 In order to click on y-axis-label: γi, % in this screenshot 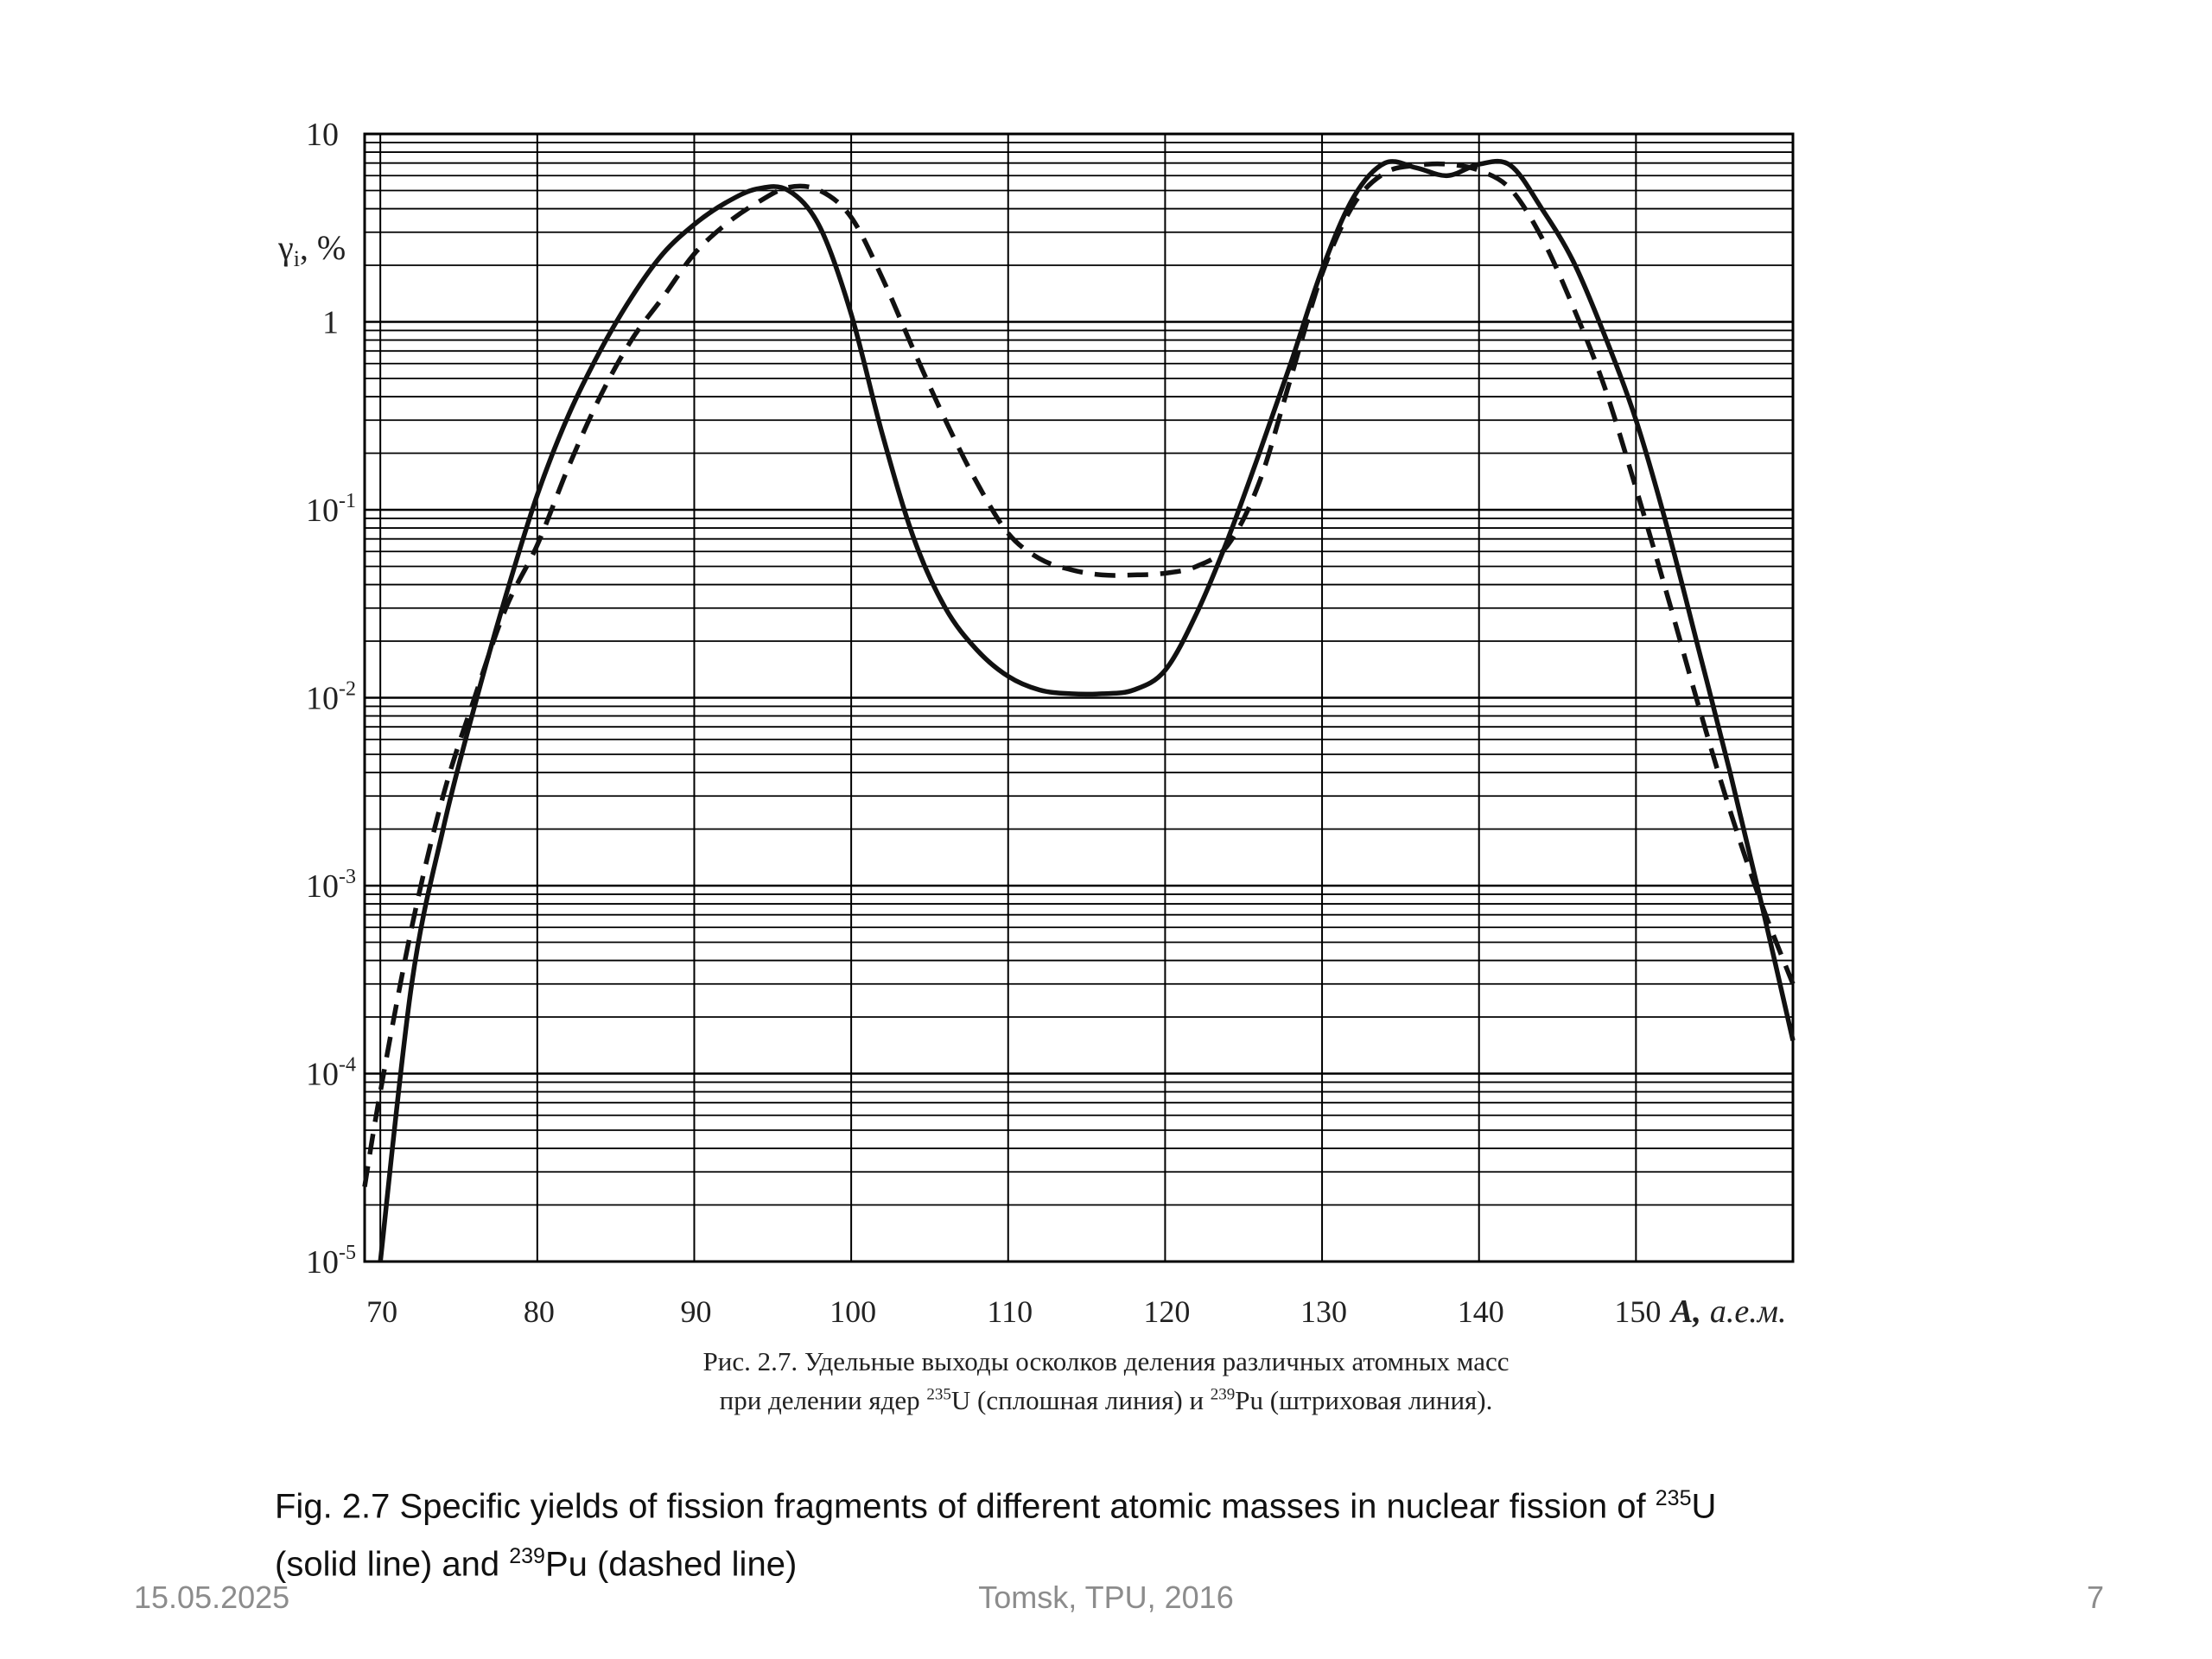, I will do `click(311, 249)`.